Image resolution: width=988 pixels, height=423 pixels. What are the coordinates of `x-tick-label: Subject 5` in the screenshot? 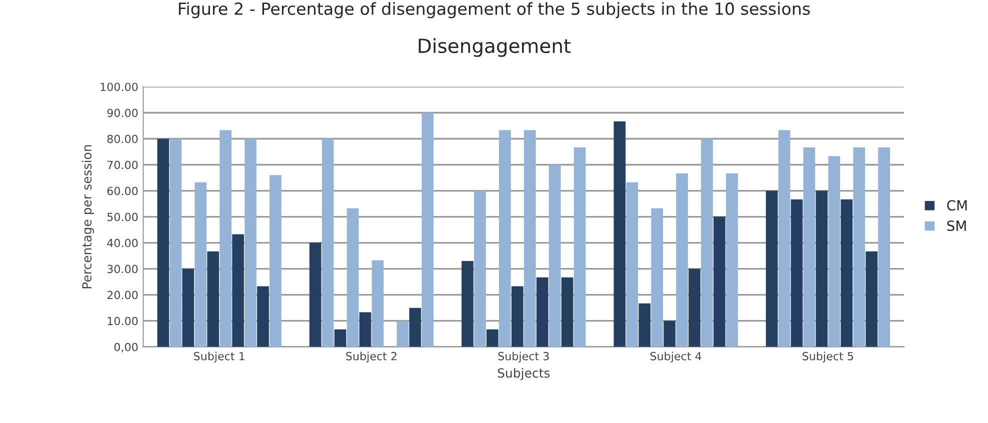 It's located at (828, 357).